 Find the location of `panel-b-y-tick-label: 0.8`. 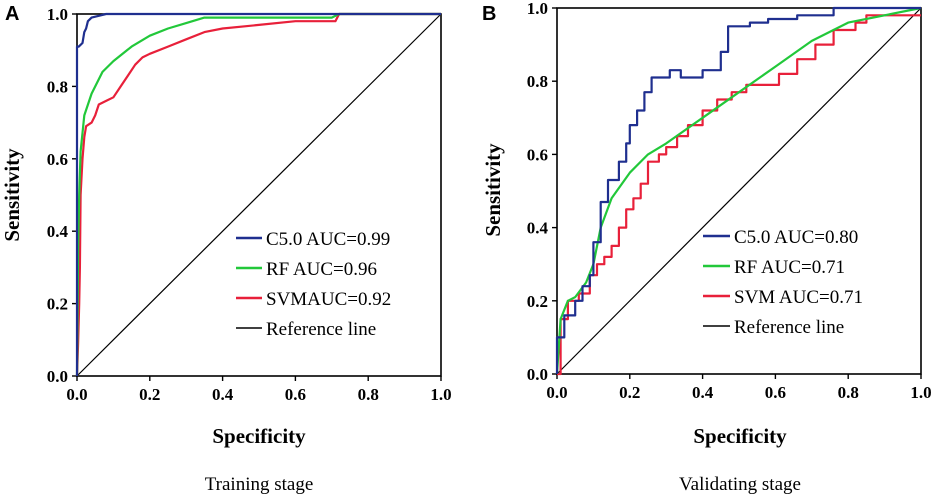

panel-b-y-tick-label: 0.8 is located at coordinates (537, 81).